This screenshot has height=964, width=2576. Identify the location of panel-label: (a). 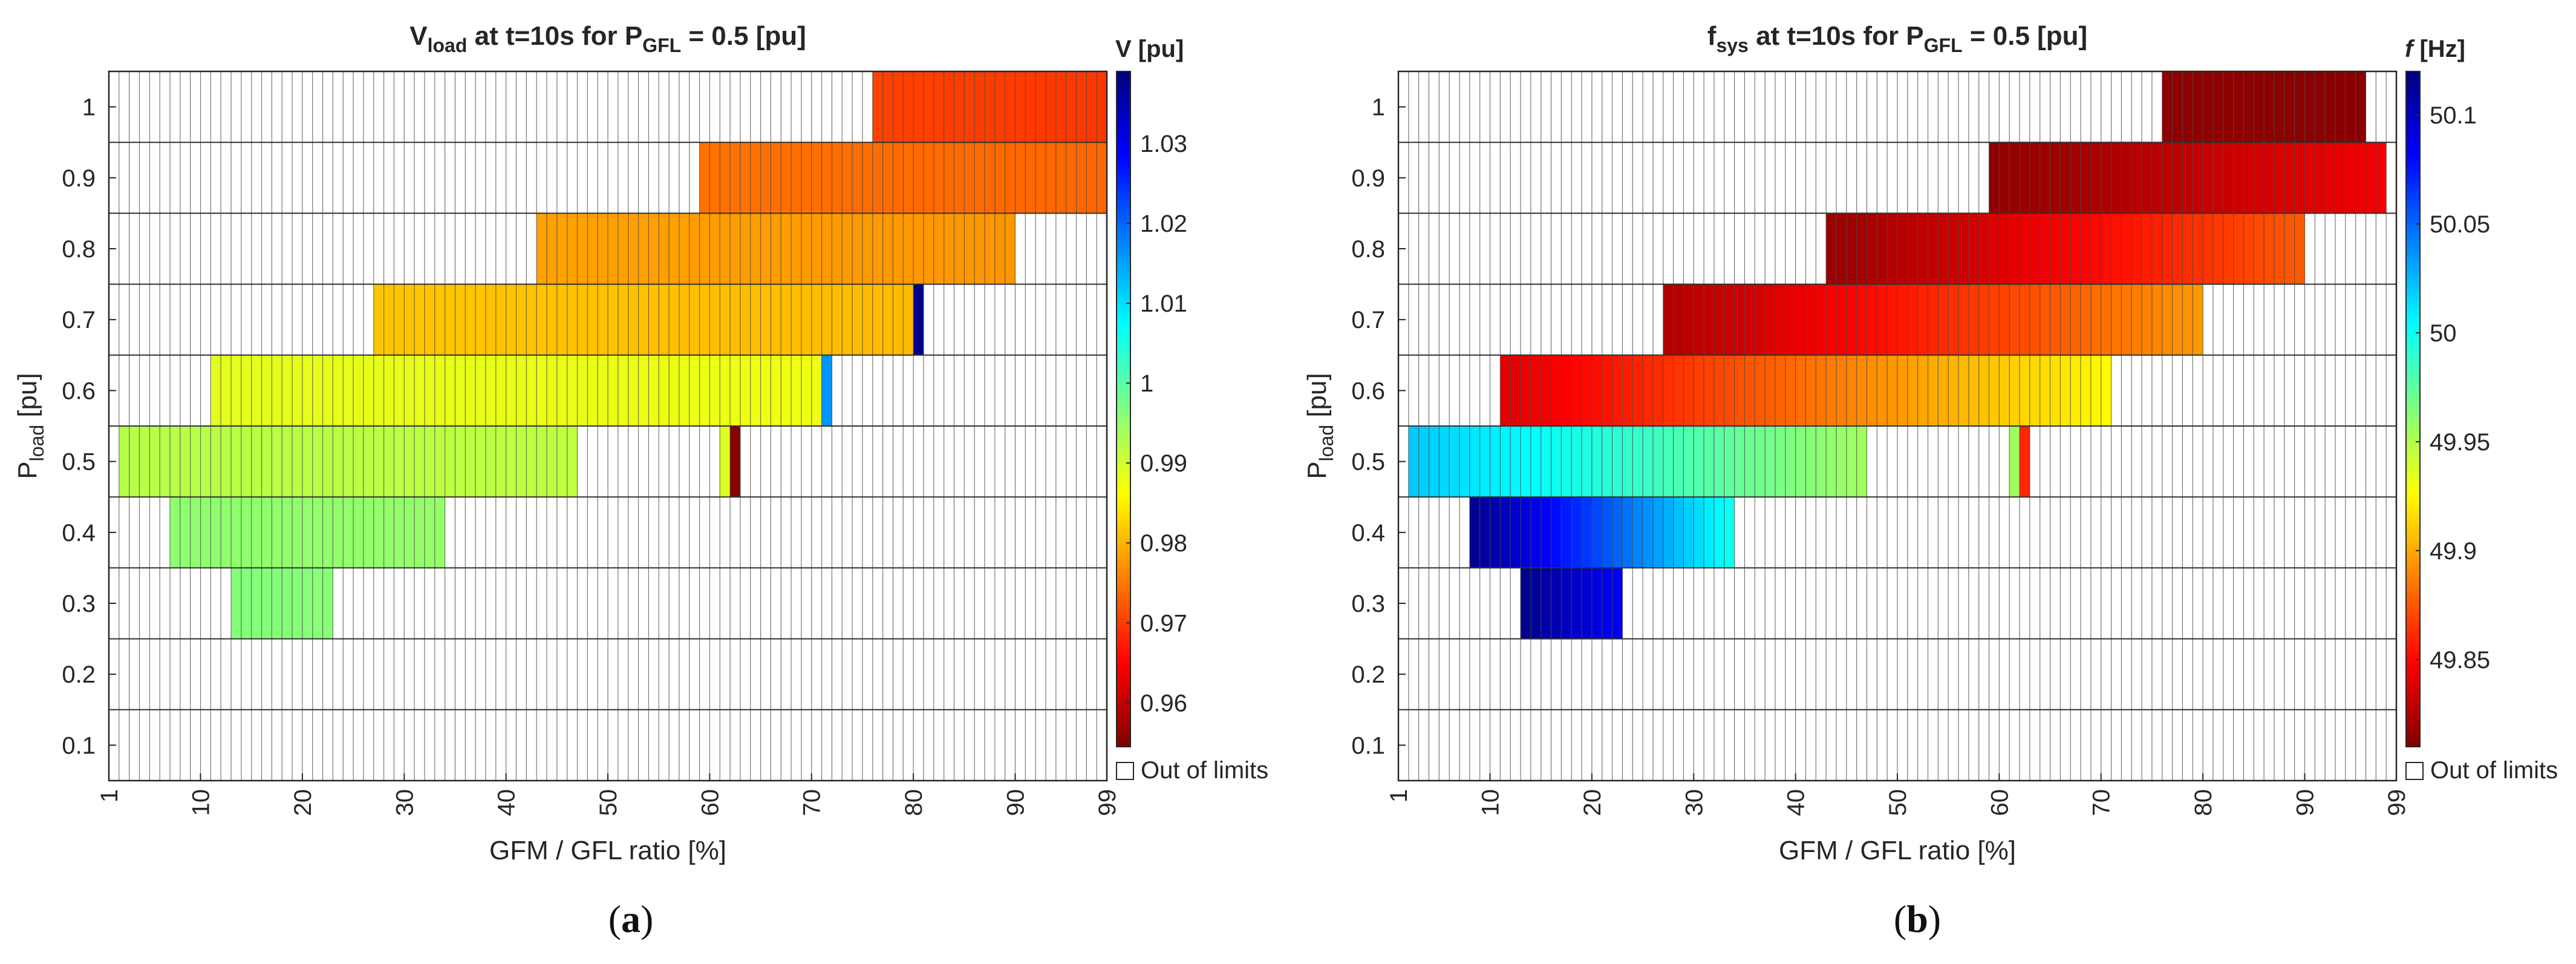
(631, 918).